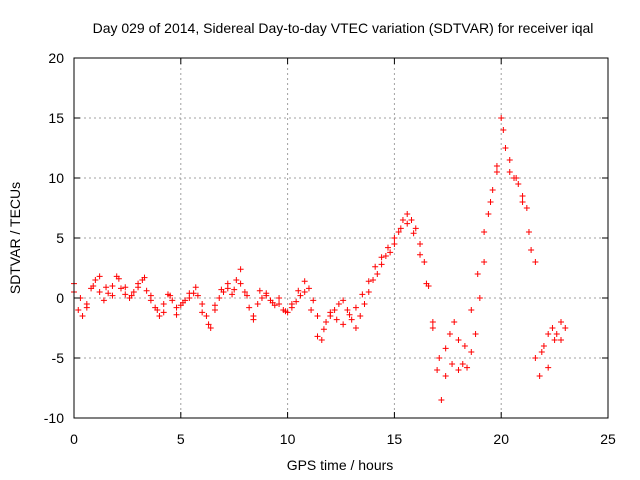  I want to click on x-tick-label-4: 20, so click(501, 439).